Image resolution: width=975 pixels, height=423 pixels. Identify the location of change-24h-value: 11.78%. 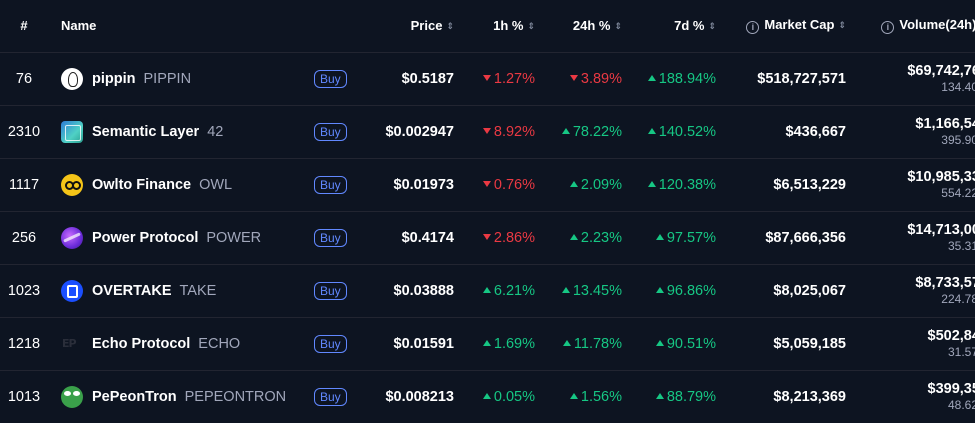
(597, 343).